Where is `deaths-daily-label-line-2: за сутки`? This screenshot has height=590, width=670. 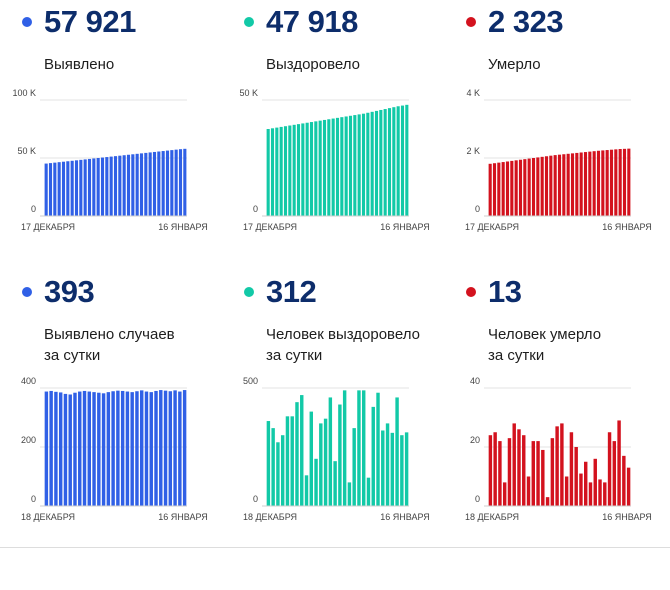
deaths-daily-label-line-2: за сутки is located at coordinates (516, 355).